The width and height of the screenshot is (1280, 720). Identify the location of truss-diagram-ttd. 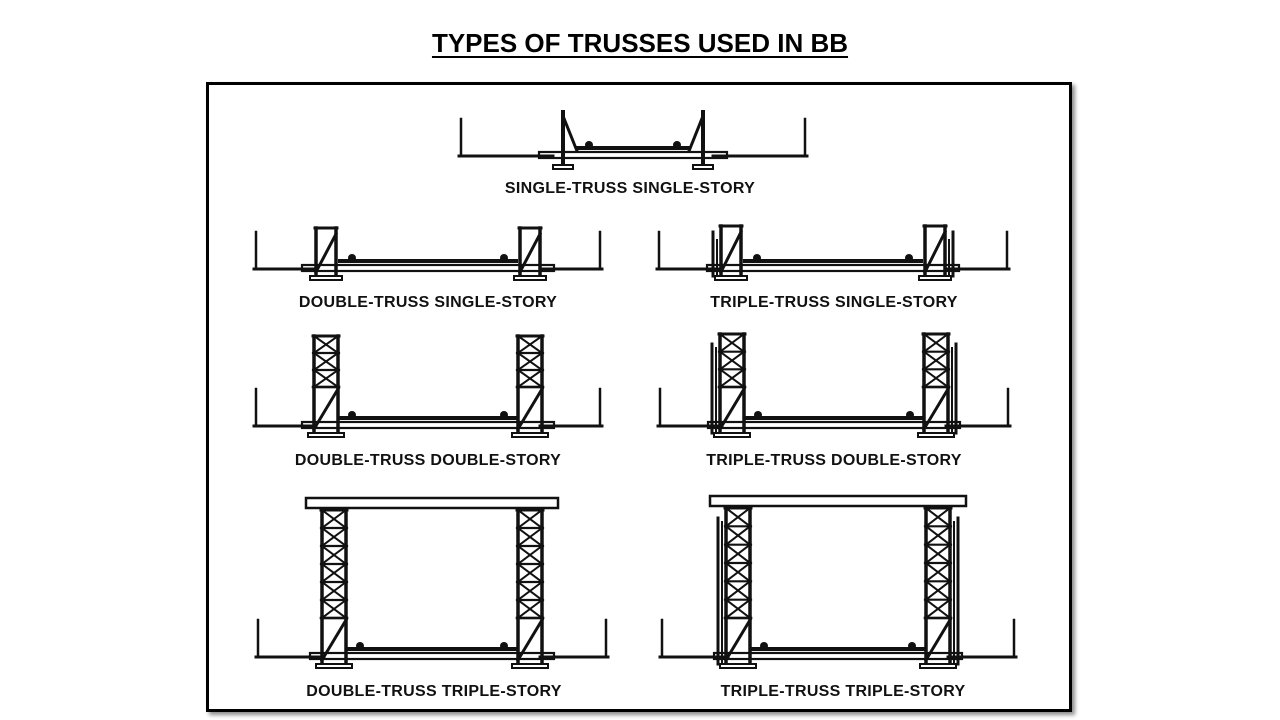
(834, 385).